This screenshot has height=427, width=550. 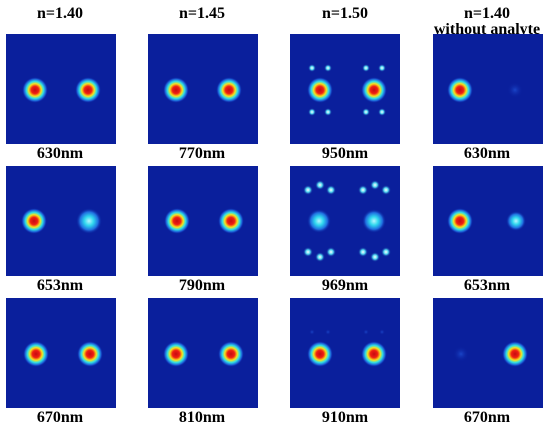 What do you see at coordinates (487, 285) in the screenshot?
I see `wavelength-label-r2-c4: 653nm` at bounding box center [487, 285].